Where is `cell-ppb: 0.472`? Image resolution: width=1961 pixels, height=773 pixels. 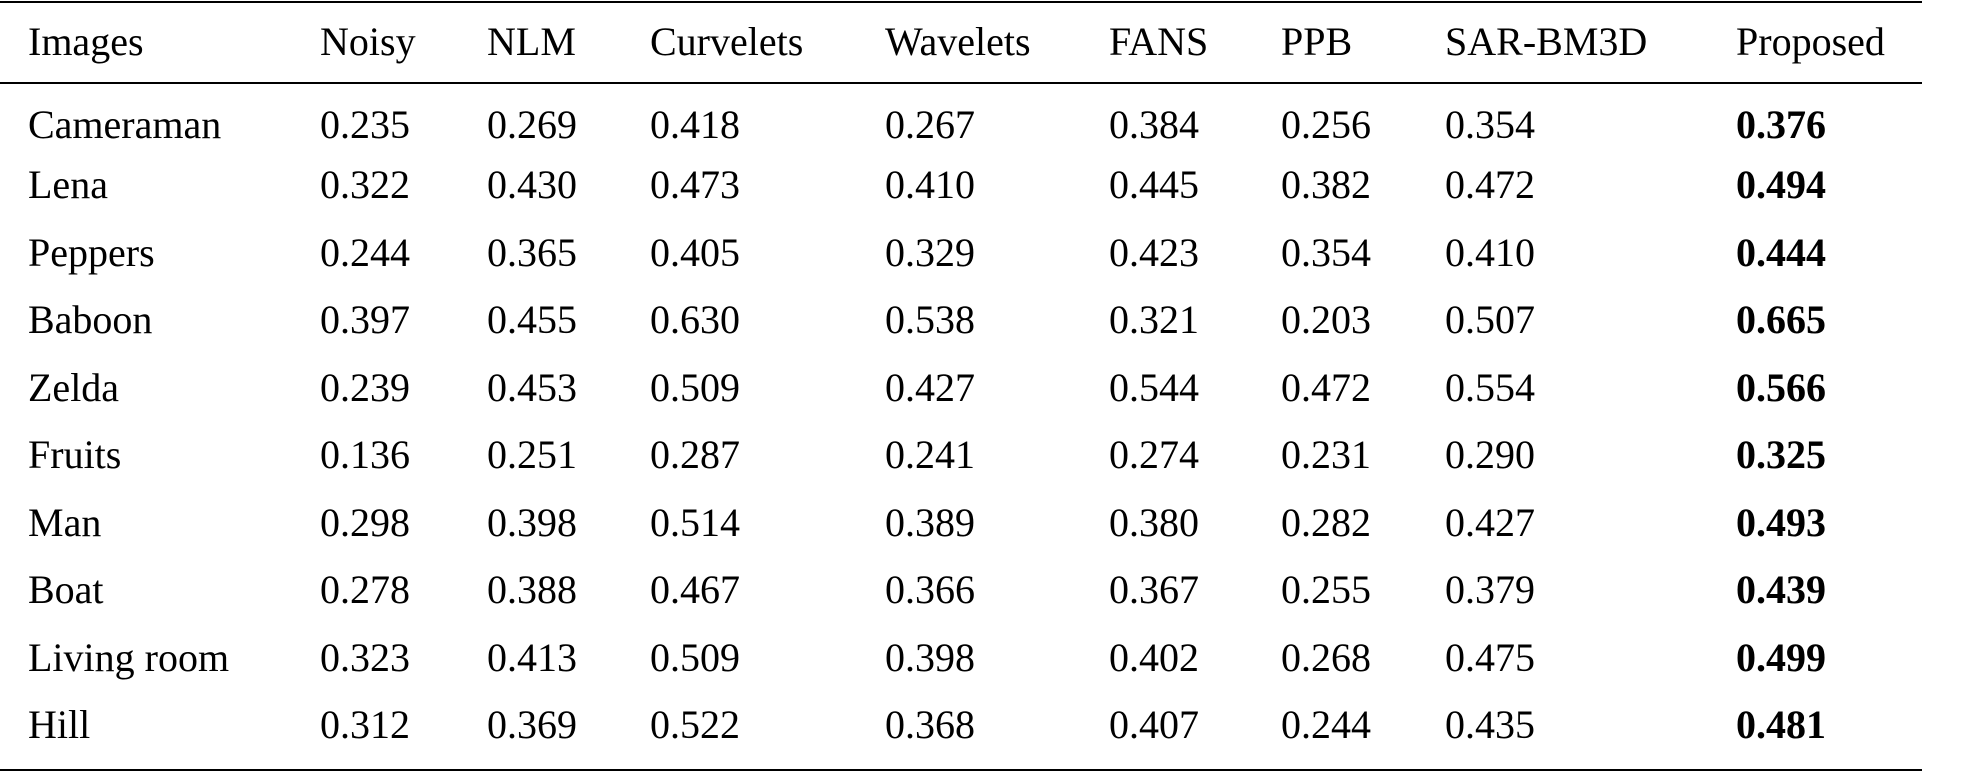 cell-ppb: 0.472 is located at coordinates (1326, 387).